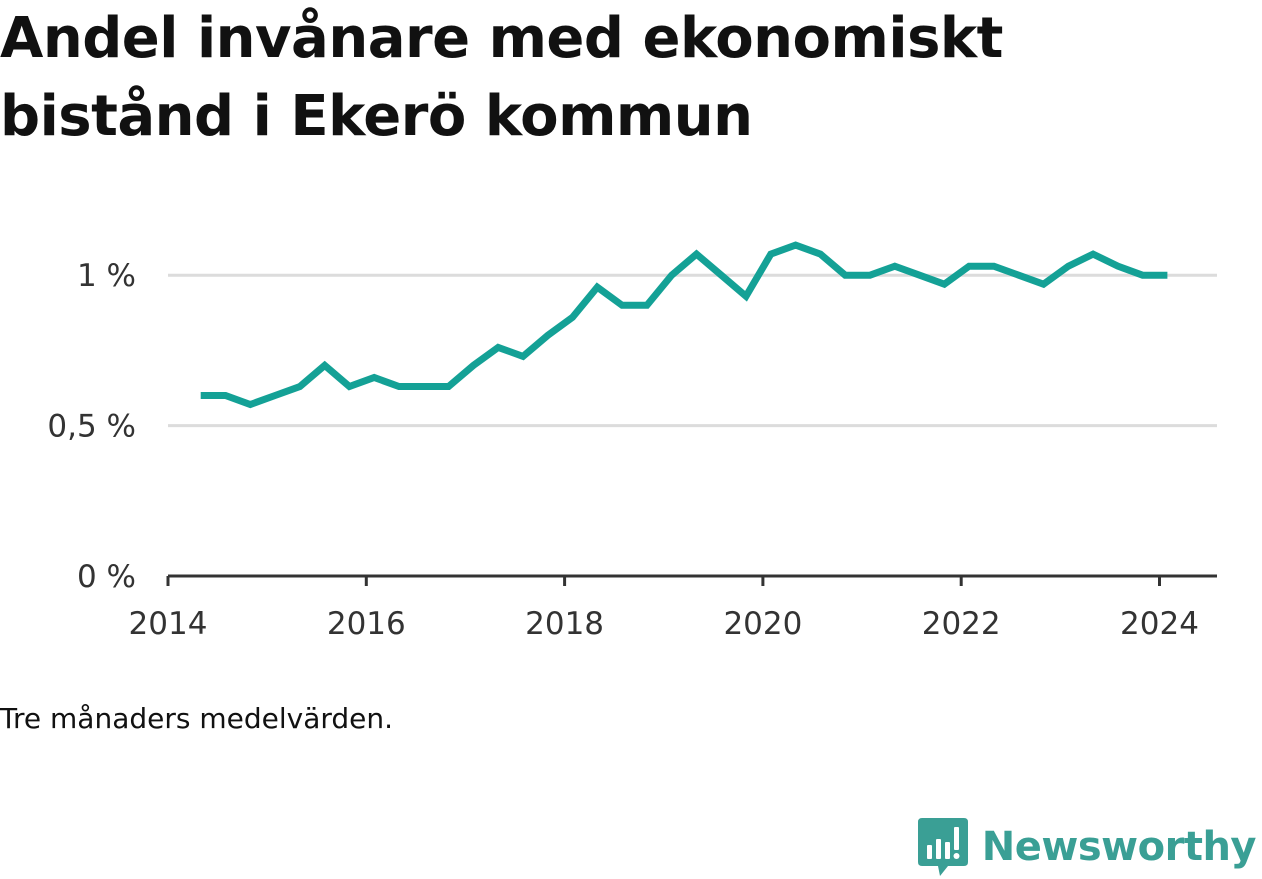  I want to click on y-tick-label: 0 %, so click(106, 577).